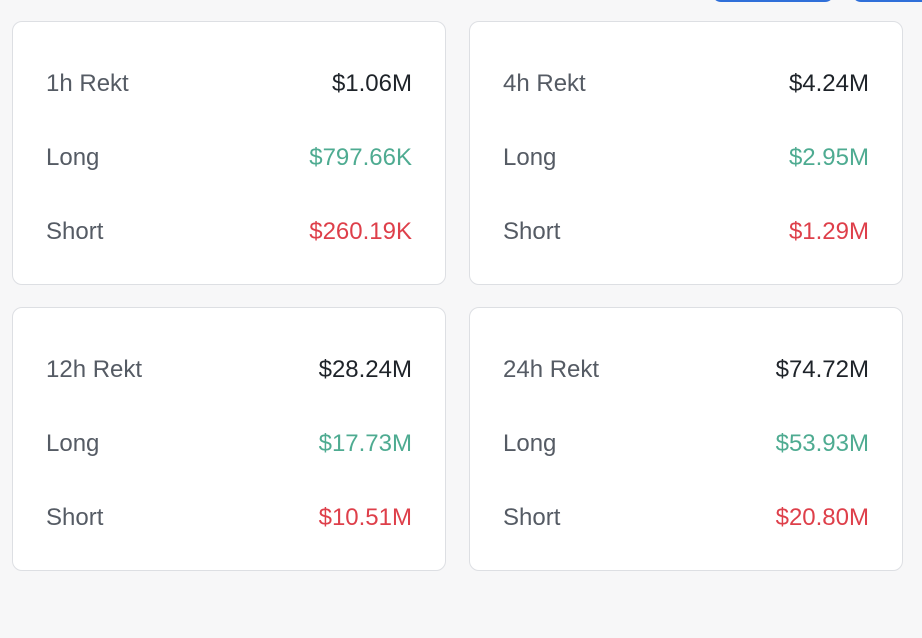  Describe the element at coordinates (87, 83) in the screenshot. I see `rekt-period-label: 1h Rekt` at that location.